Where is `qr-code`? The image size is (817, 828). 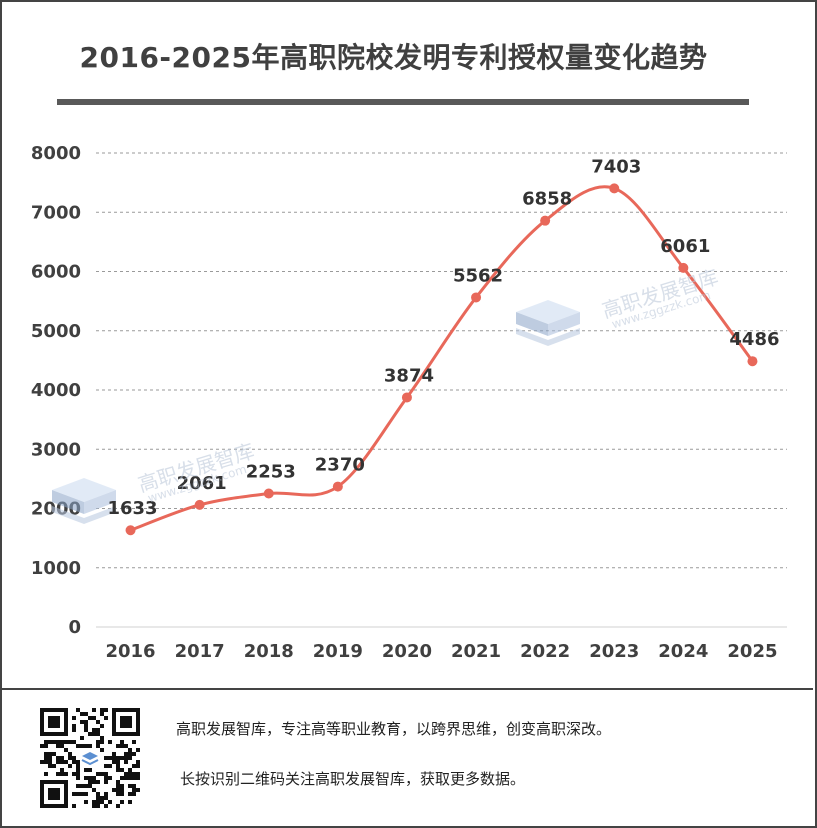
qr-code is located at coordinates (90, 758).